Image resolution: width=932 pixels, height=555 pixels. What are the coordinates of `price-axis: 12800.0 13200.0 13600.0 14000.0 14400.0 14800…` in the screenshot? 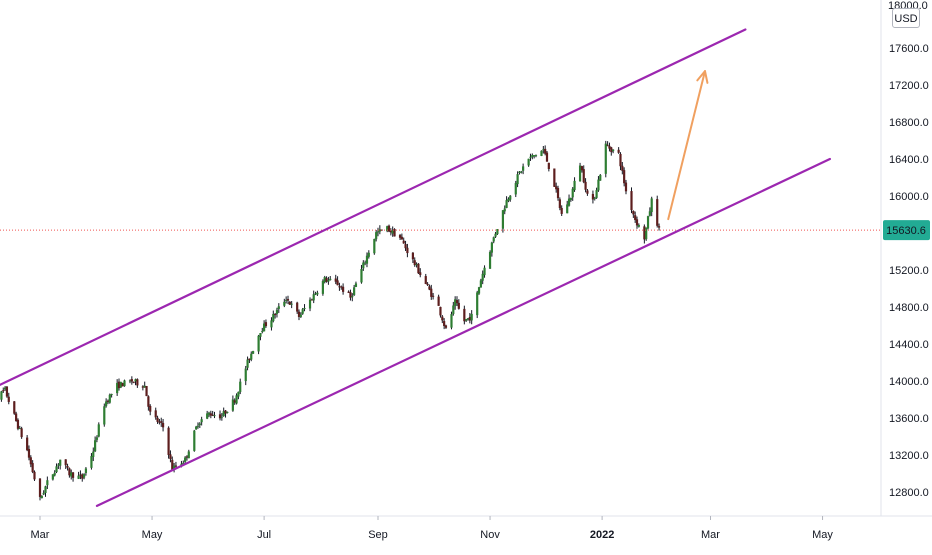 It's located at (909, 271).